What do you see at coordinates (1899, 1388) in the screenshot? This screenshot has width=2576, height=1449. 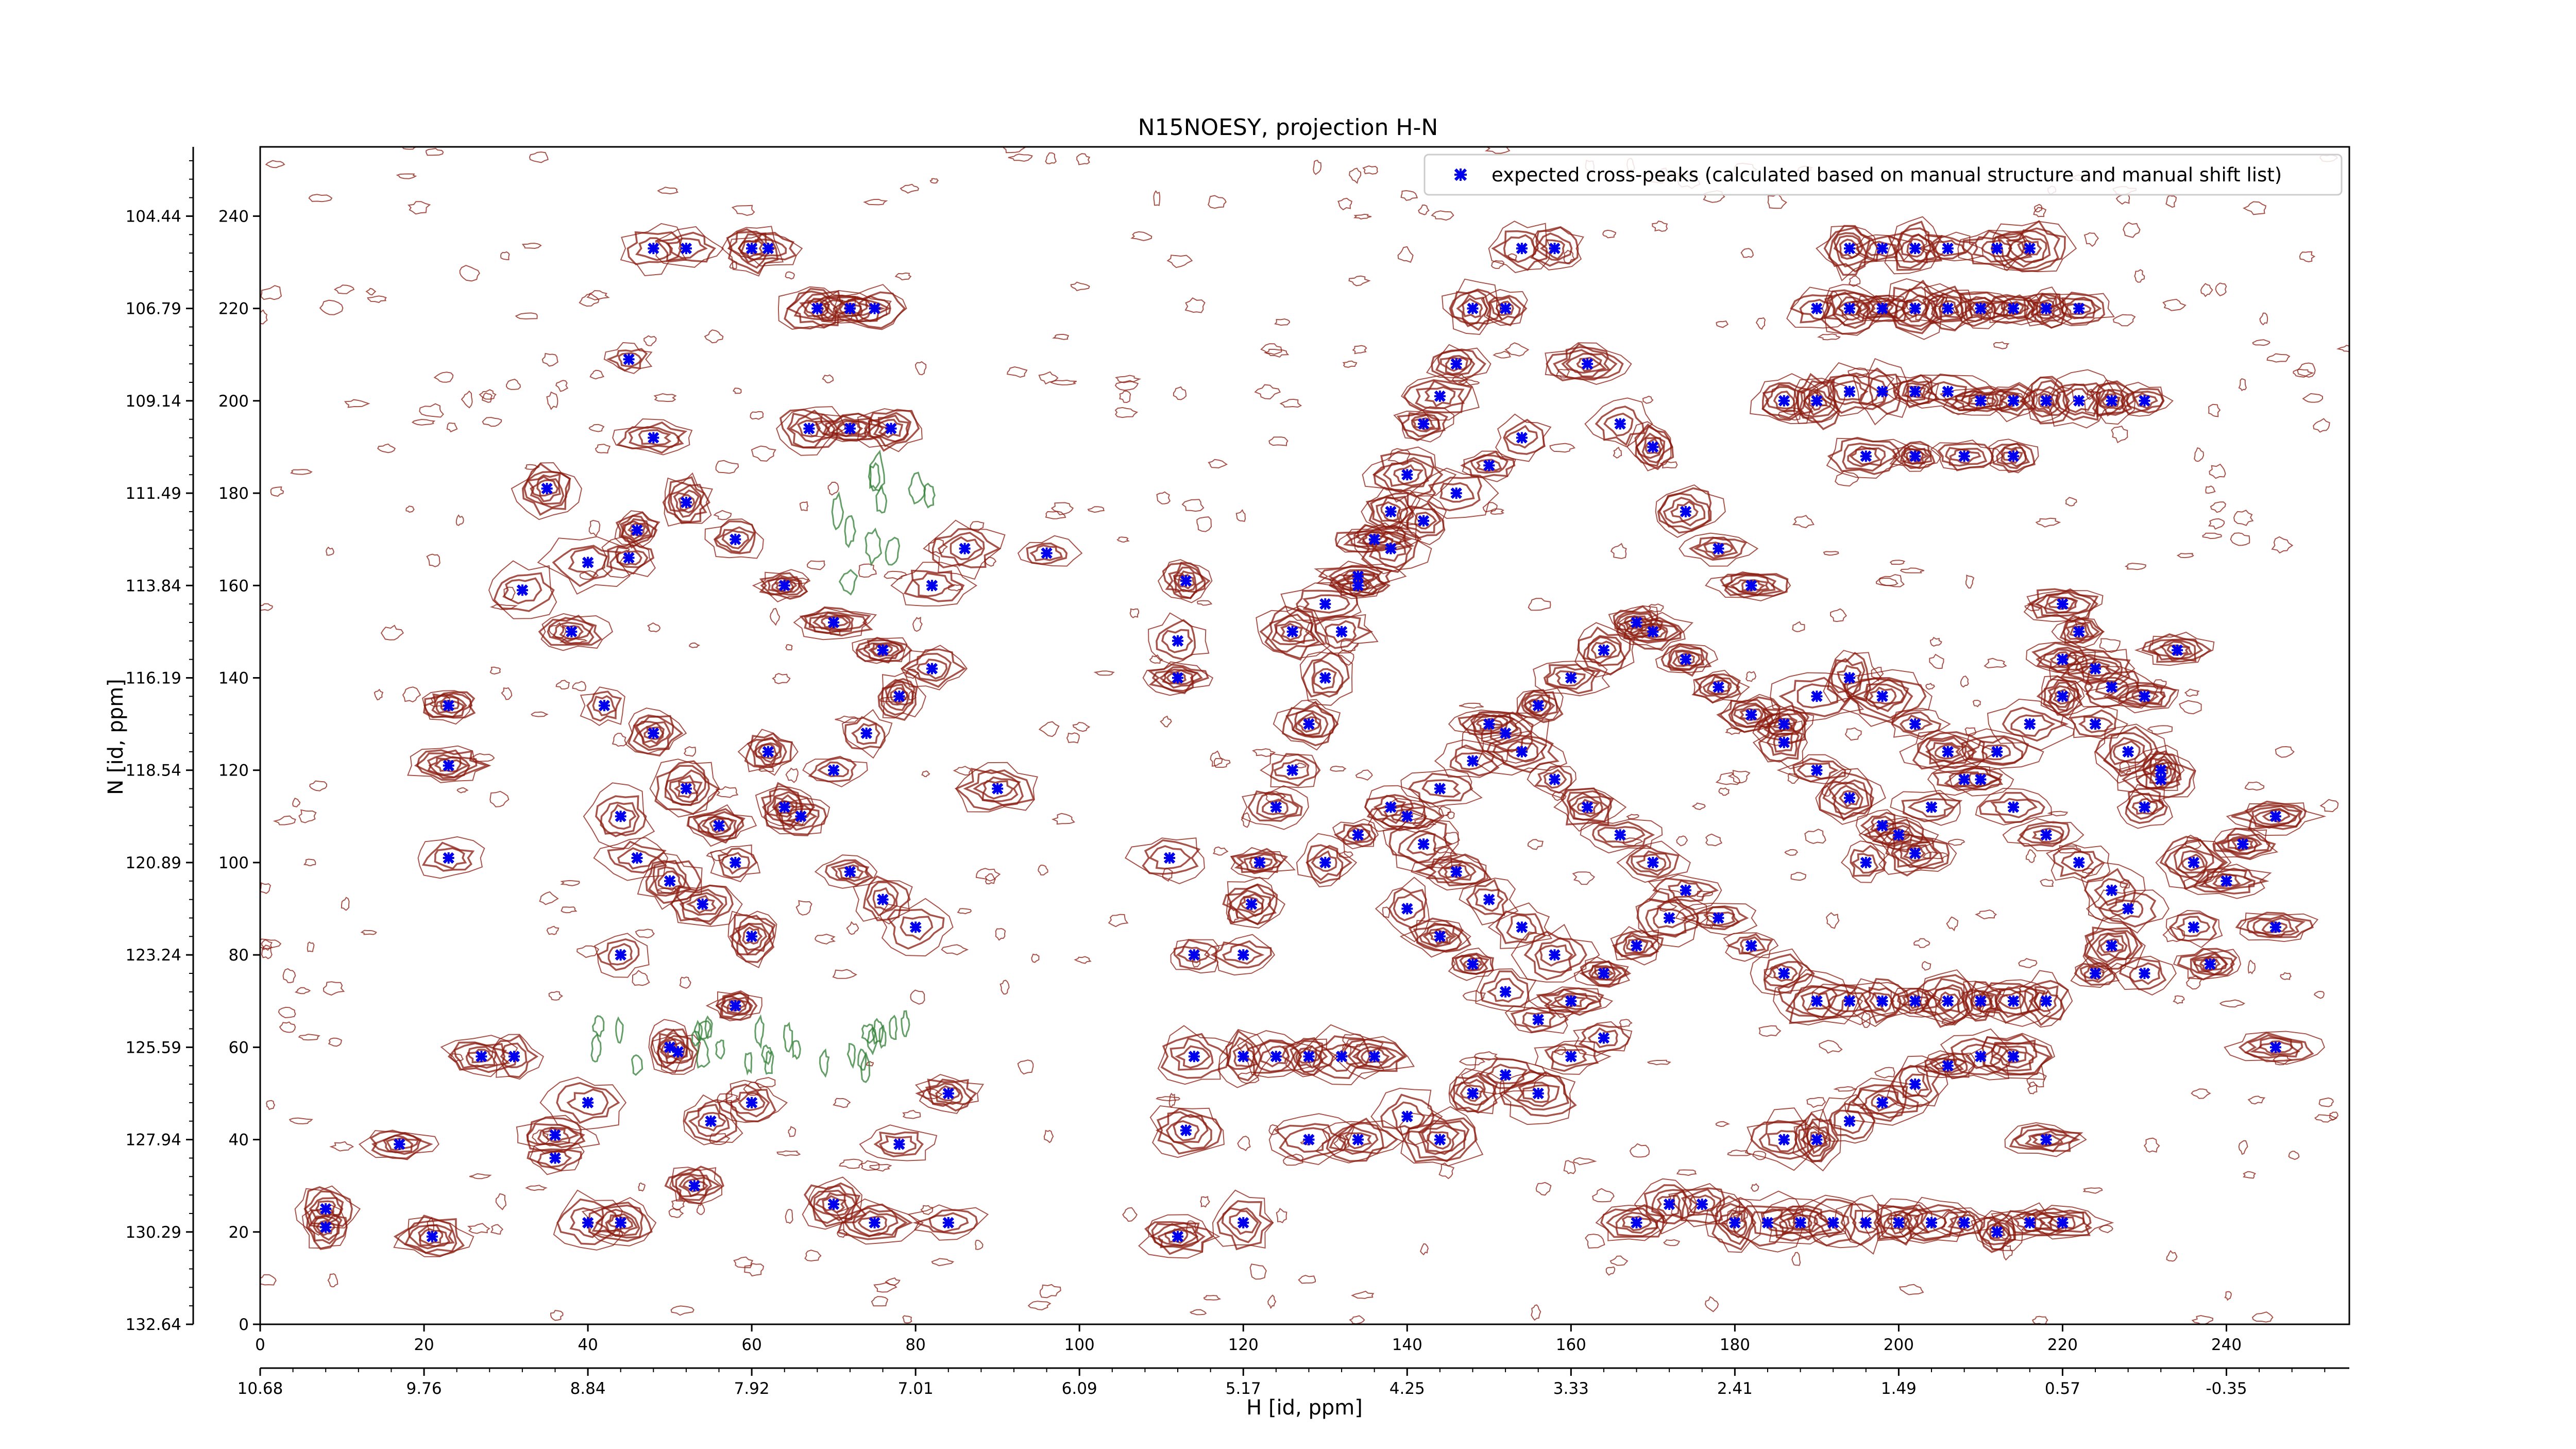 I see `x2-tick-label: 1.49` at bounding box center [1899, 1388].